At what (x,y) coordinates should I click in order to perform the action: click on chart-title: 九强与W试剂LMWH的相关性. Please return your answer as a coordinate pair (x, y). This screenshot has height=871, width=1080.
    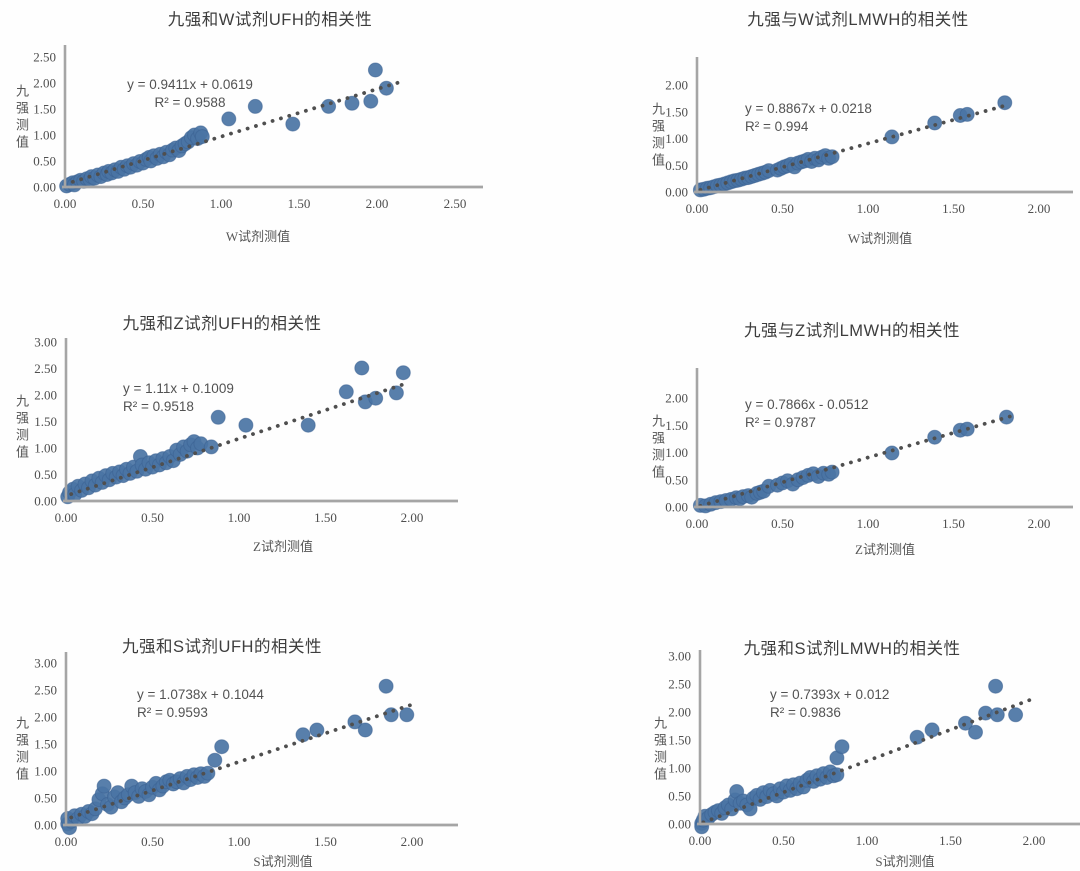
    Looking at the image, I should click on (858, 20).